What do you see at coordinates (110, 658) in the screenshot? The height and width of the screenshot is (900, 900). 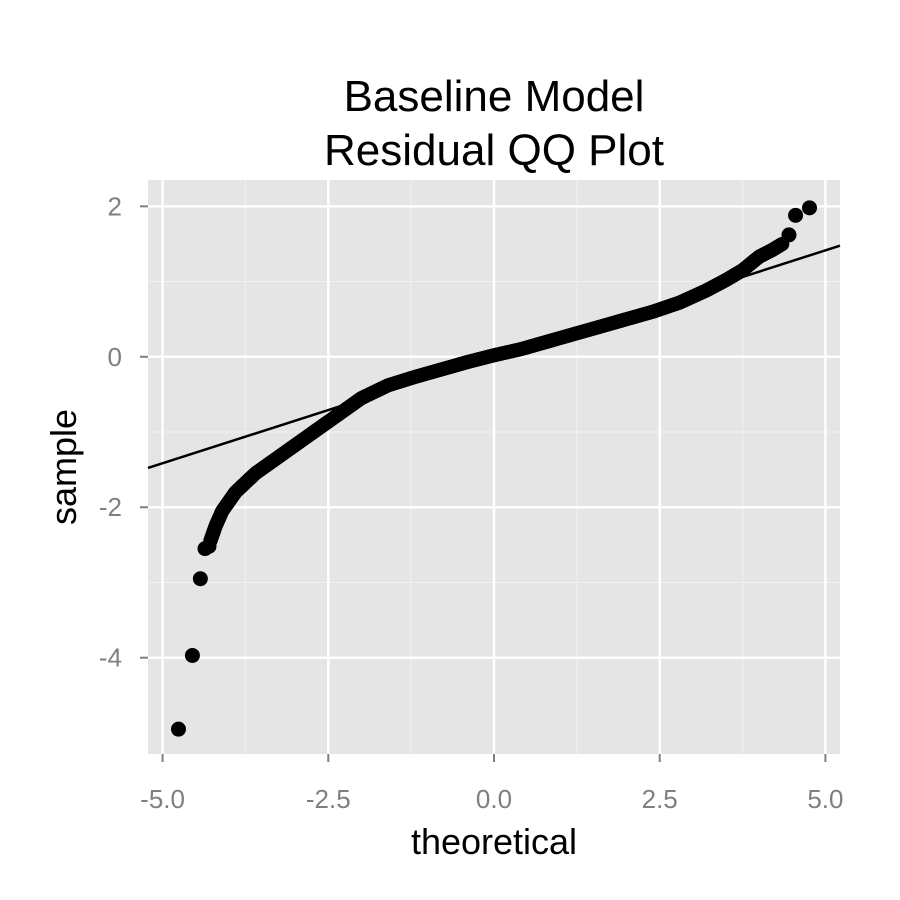 I see `y-tick-label: -4` at bounding box center [110, 658].